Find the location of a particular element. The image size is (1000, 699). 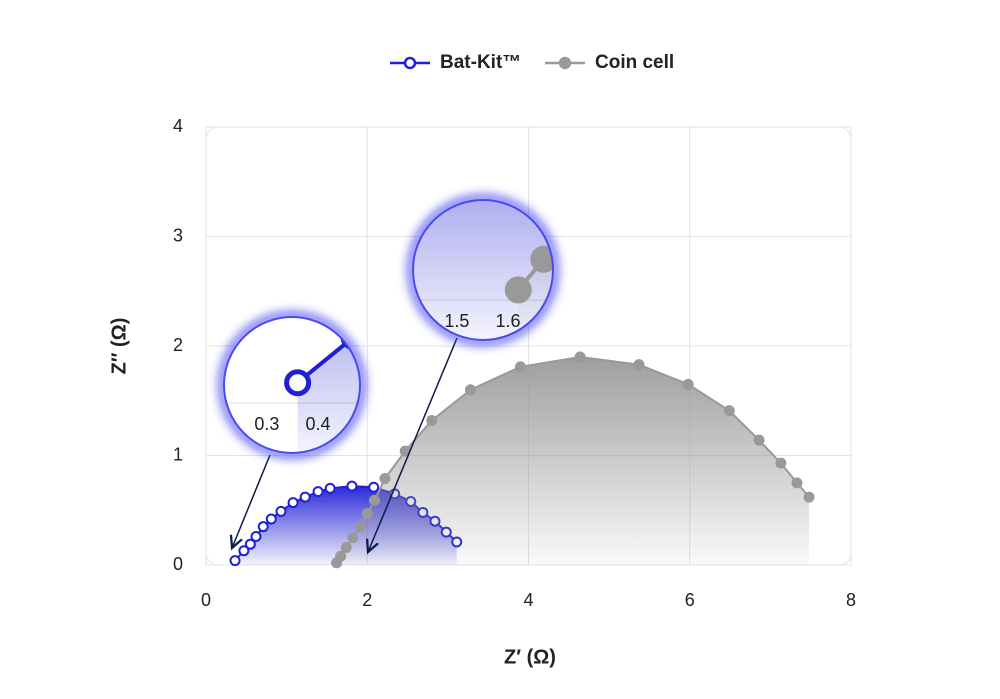

line is located at coordinates (971, 196).